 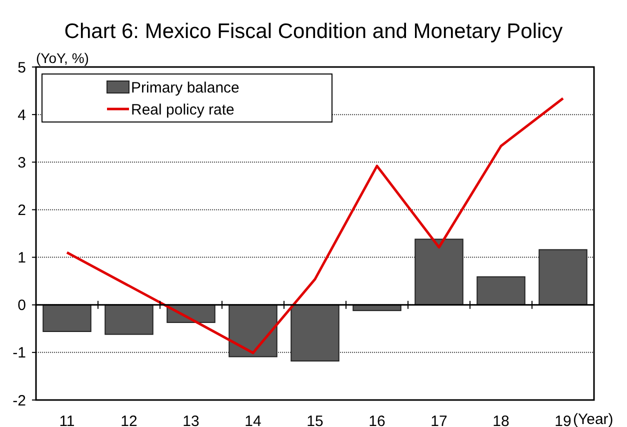 I want to click on x-tick-label: 14, so click(x=253, y=420).